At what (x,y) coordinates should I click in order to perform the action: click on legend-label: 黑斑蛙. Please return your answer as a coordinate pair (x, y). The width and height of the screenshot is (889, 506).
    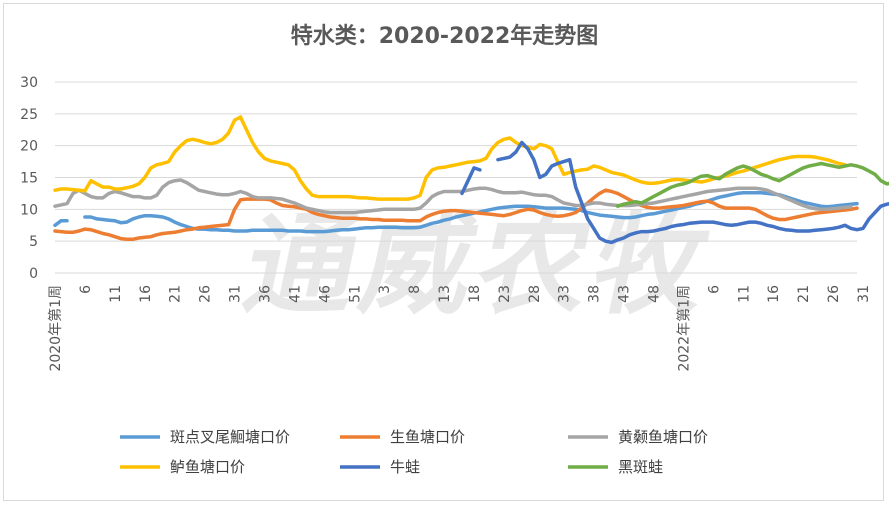
    Looking at the image, I should click on (640, 467).